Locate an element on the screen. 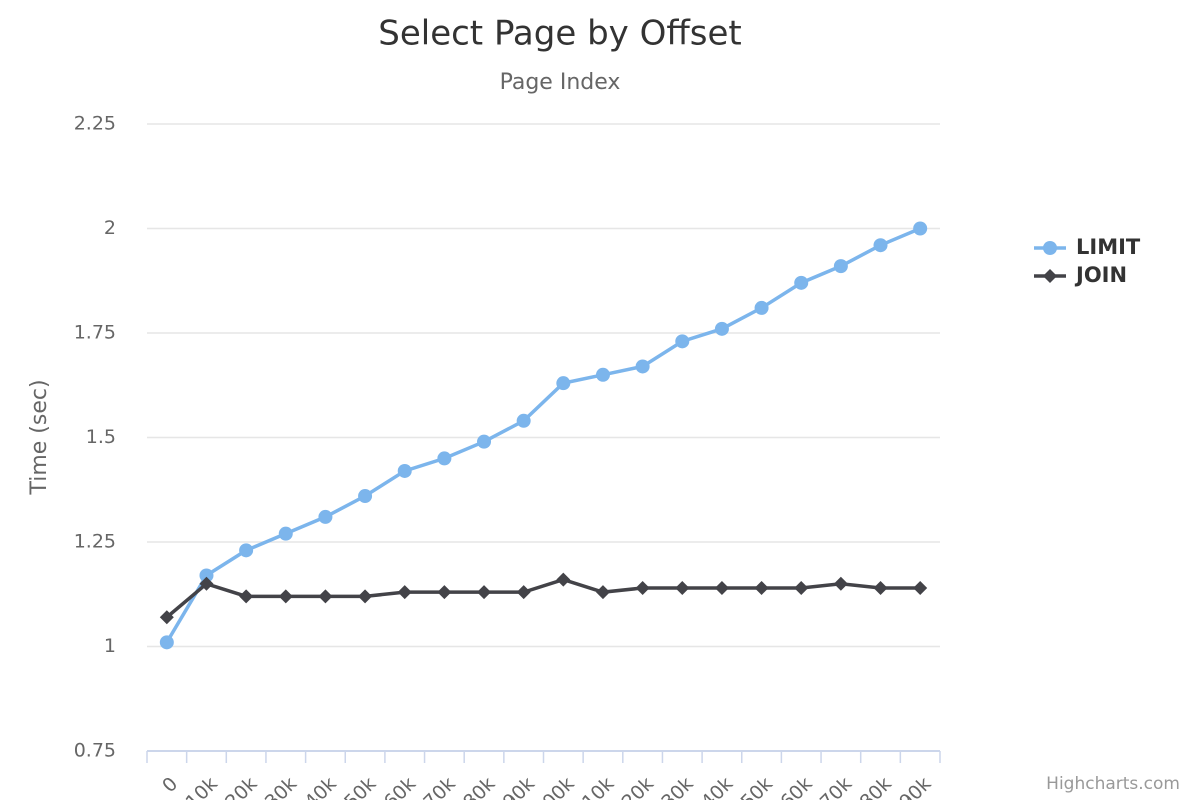 Image resolution: width=1200 pixels, height=800 pixels. x-tick-label: 60k is located at coordinates (400, 786).